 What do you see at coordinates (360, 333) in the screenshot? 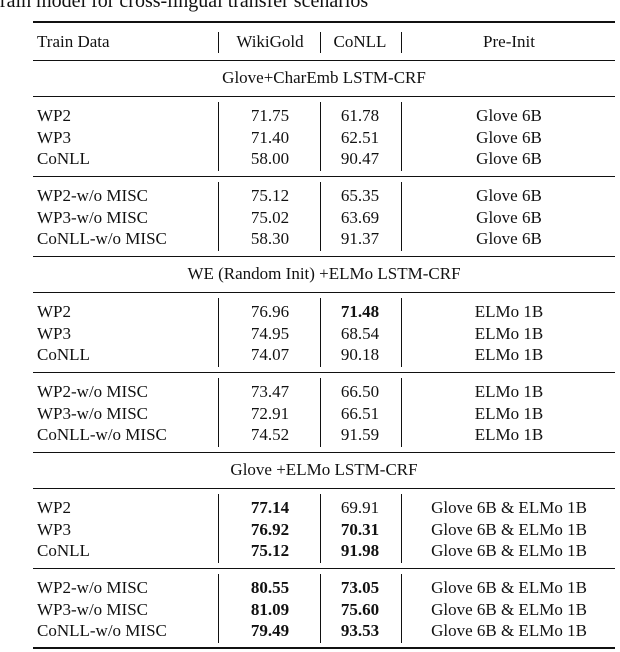
I see `cell: 68.54` at bounding box center [360, 333].